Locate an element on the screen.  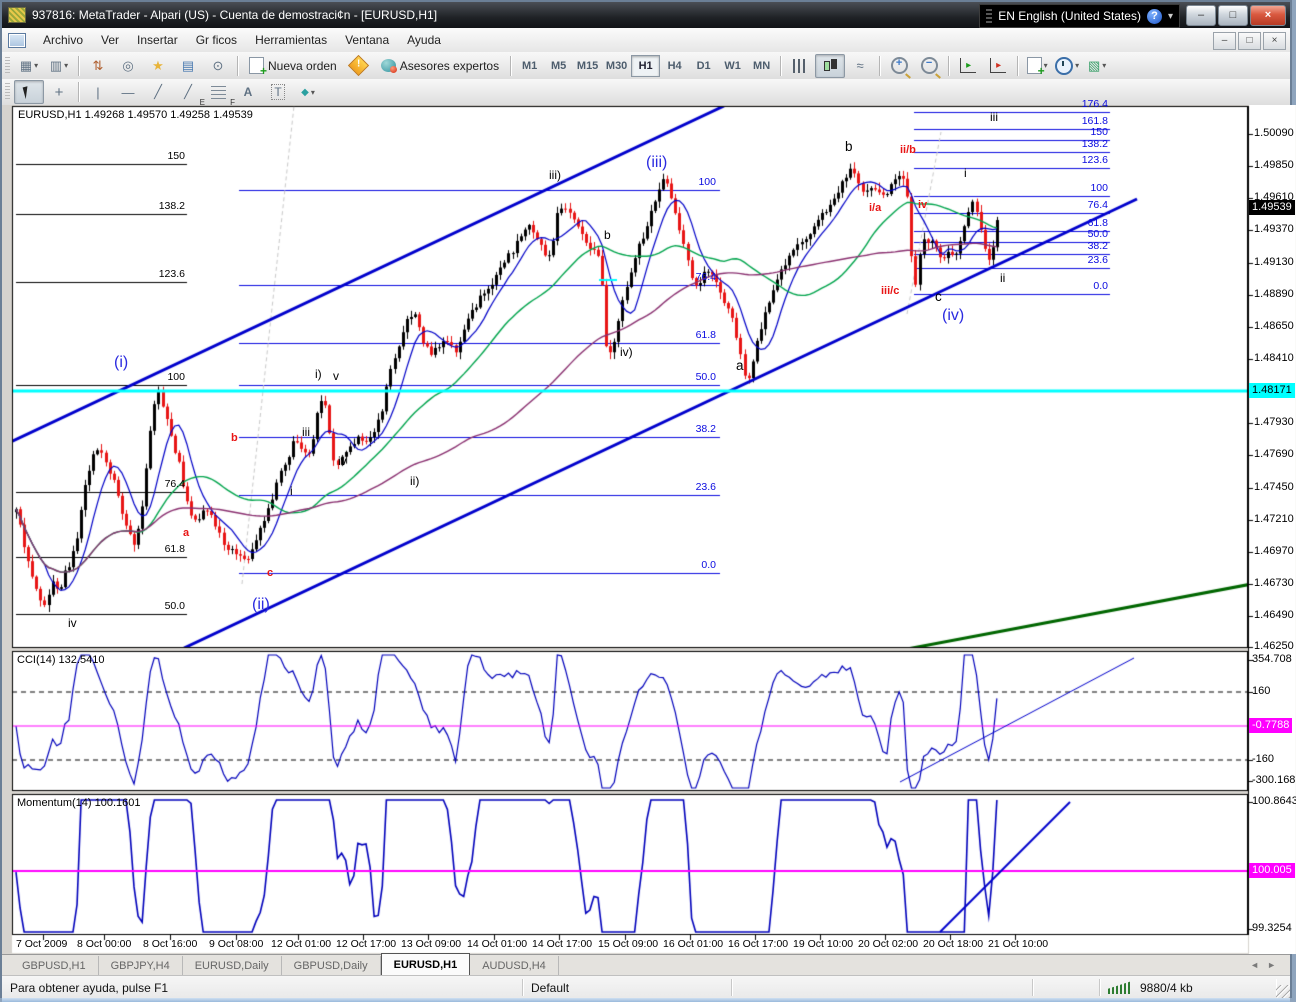
menu-item-grficos: Gr ficos is located at coordinates (216, 40).